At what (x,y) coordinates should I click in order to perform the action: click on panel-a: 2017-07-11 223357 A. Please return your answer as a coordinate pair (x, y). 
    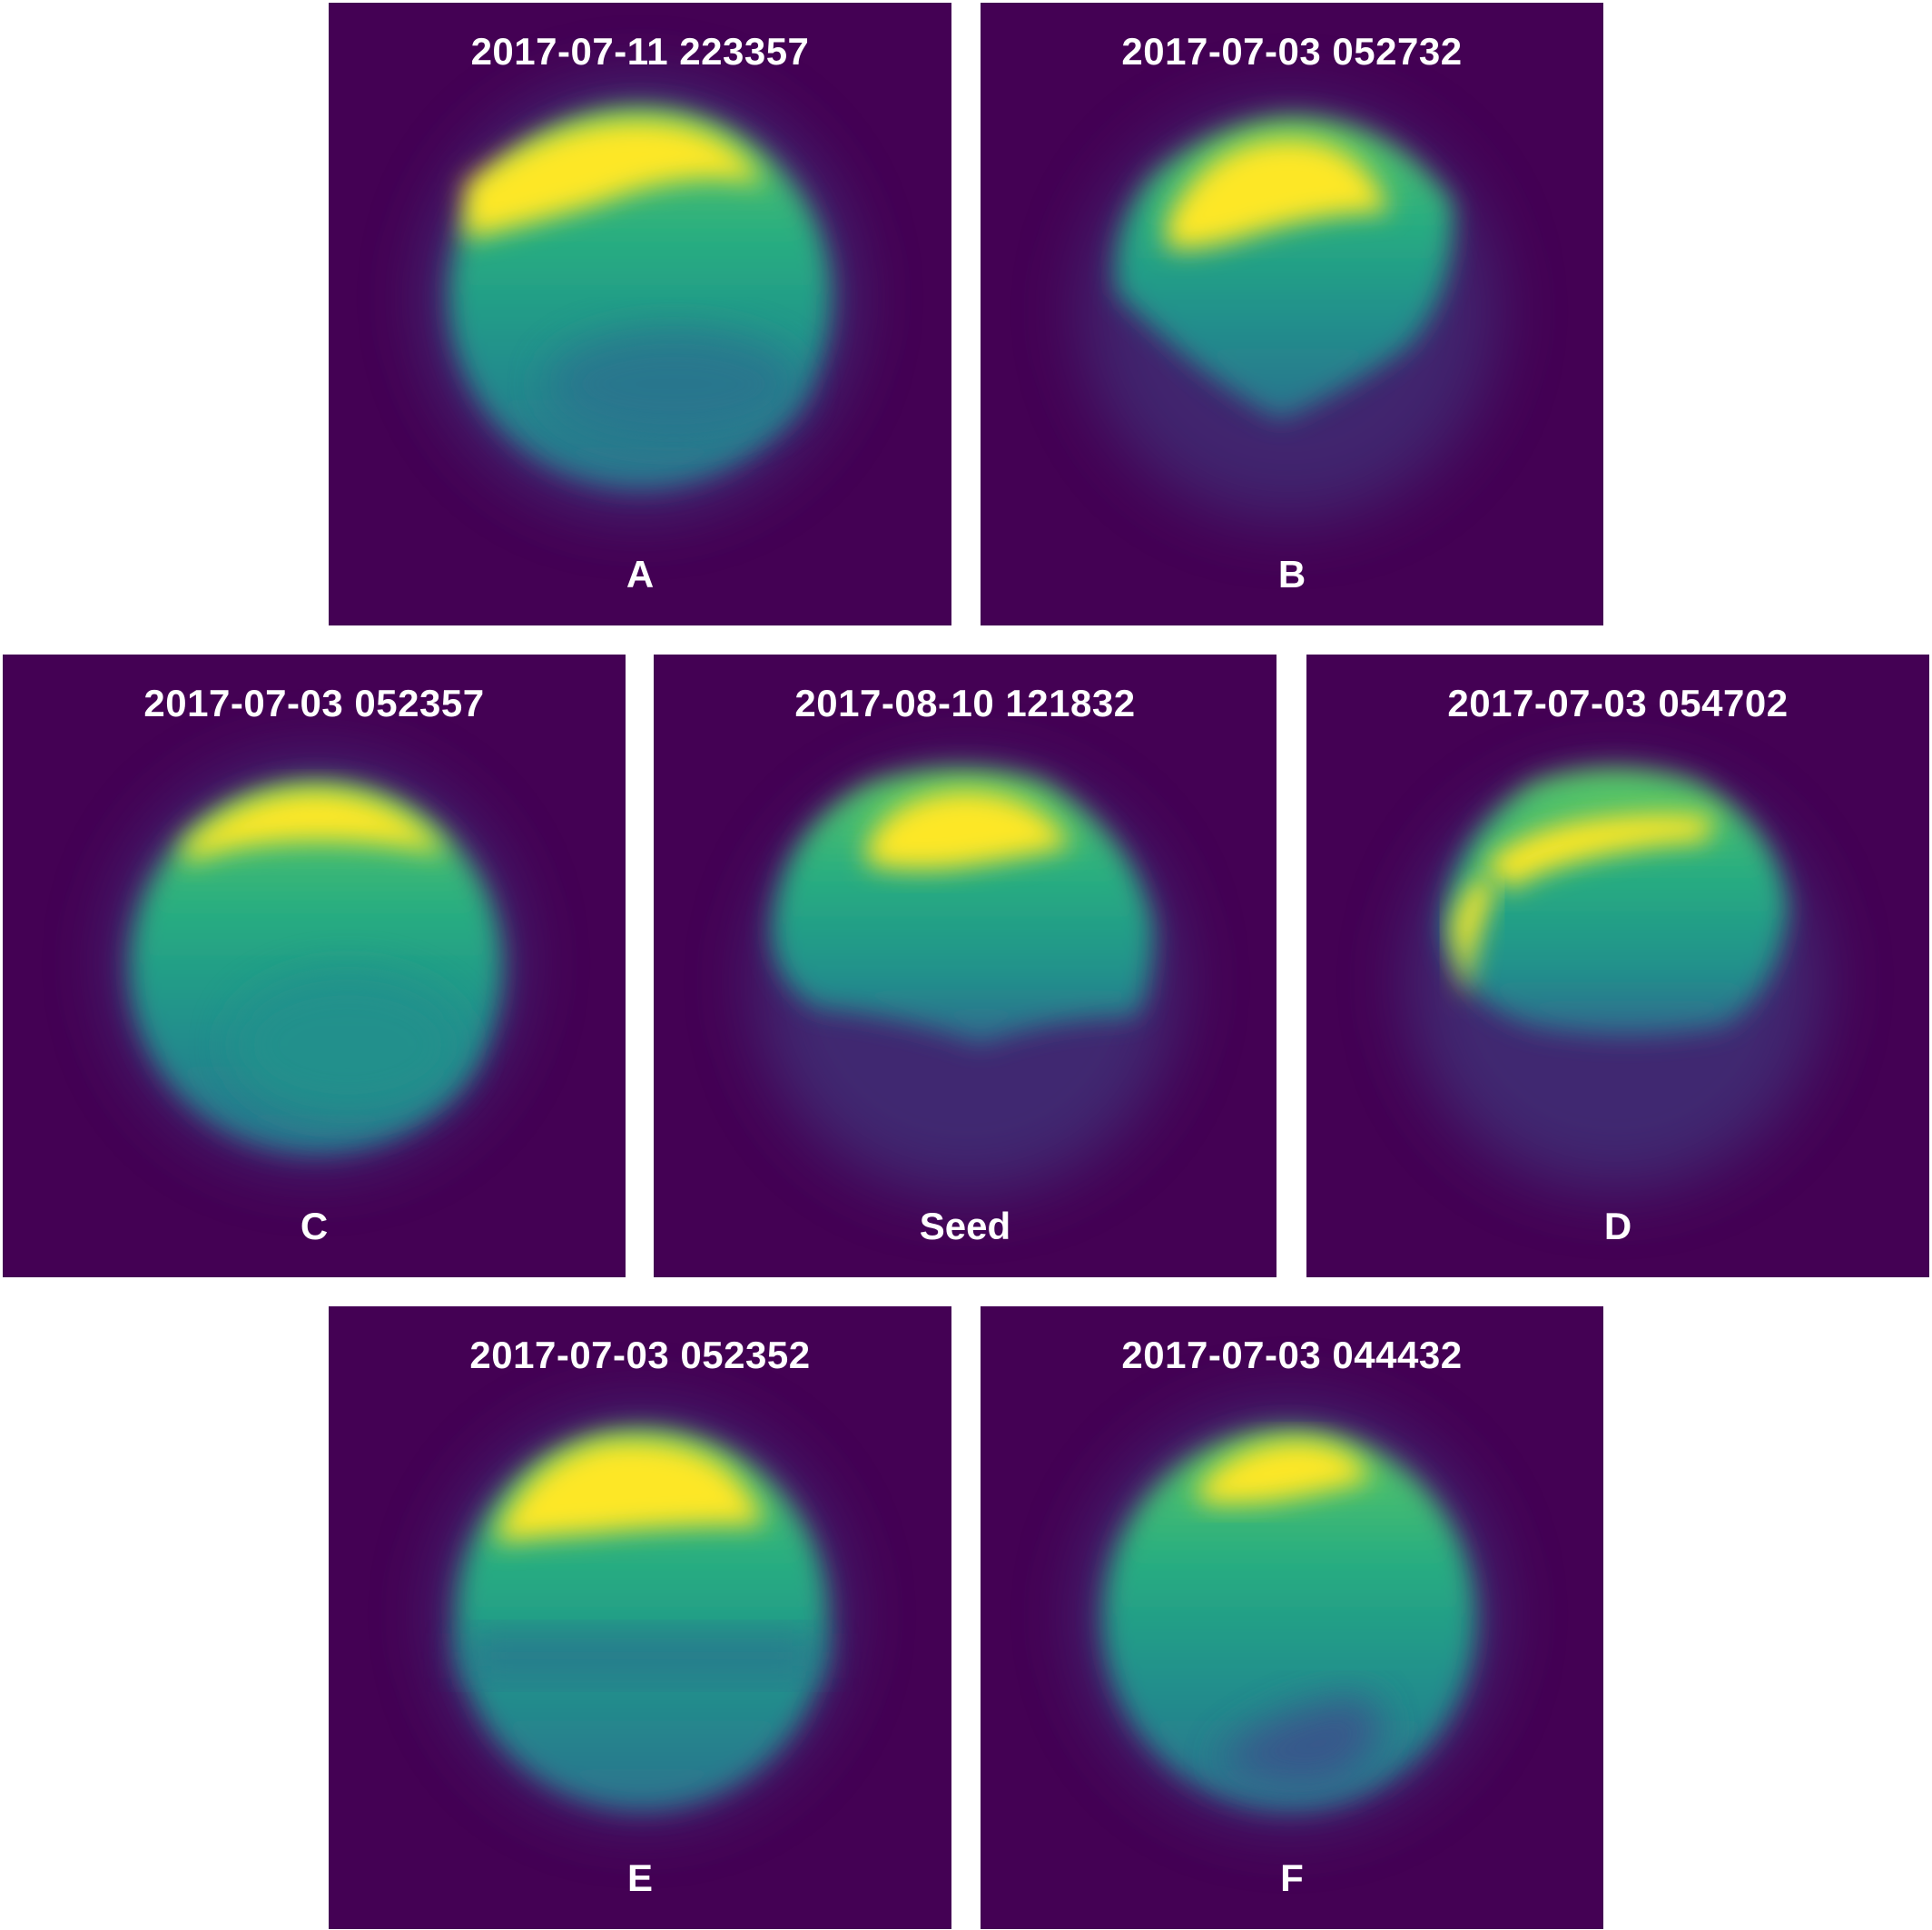
    Looking at the image, I should click on (640, 314).